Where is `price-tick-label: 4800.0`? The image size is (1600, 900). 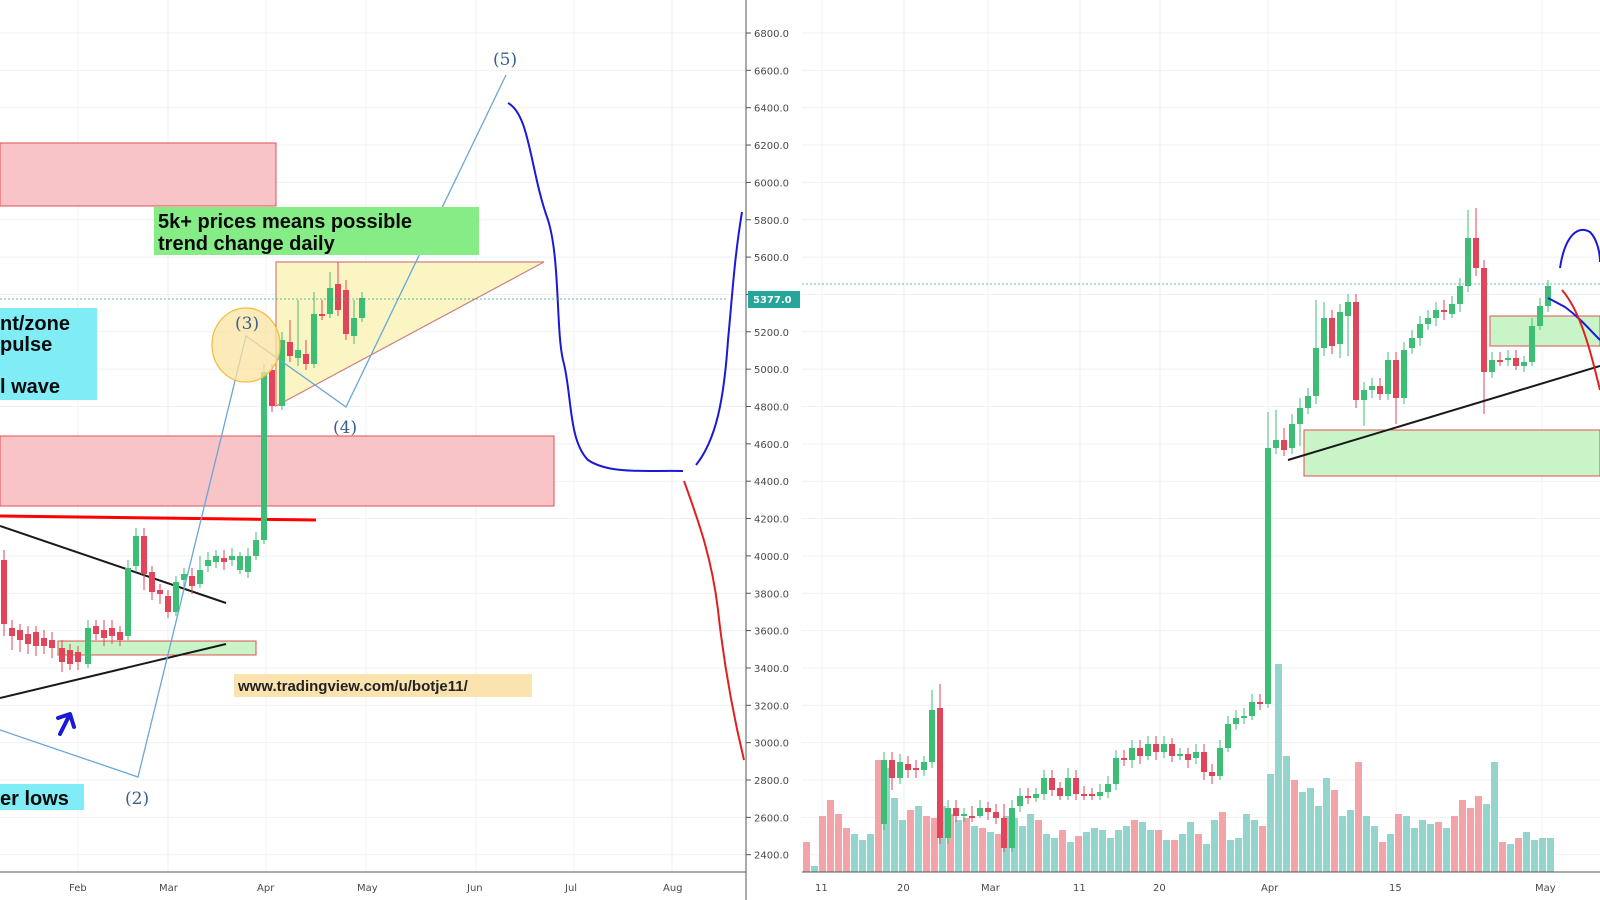
price-tick-label: 4800.0 is located at coordinates (771, 408).